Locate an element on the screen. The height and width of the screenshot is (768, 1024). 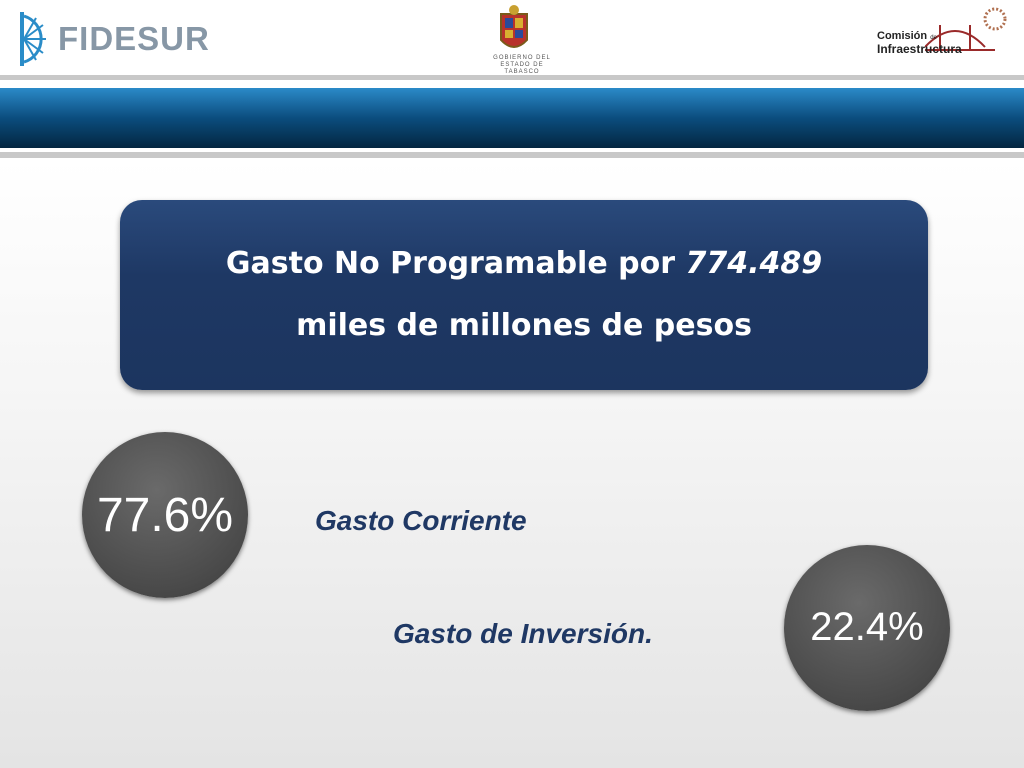
infraestructura-text: Infraestructura is located at coordinates (919, 49).